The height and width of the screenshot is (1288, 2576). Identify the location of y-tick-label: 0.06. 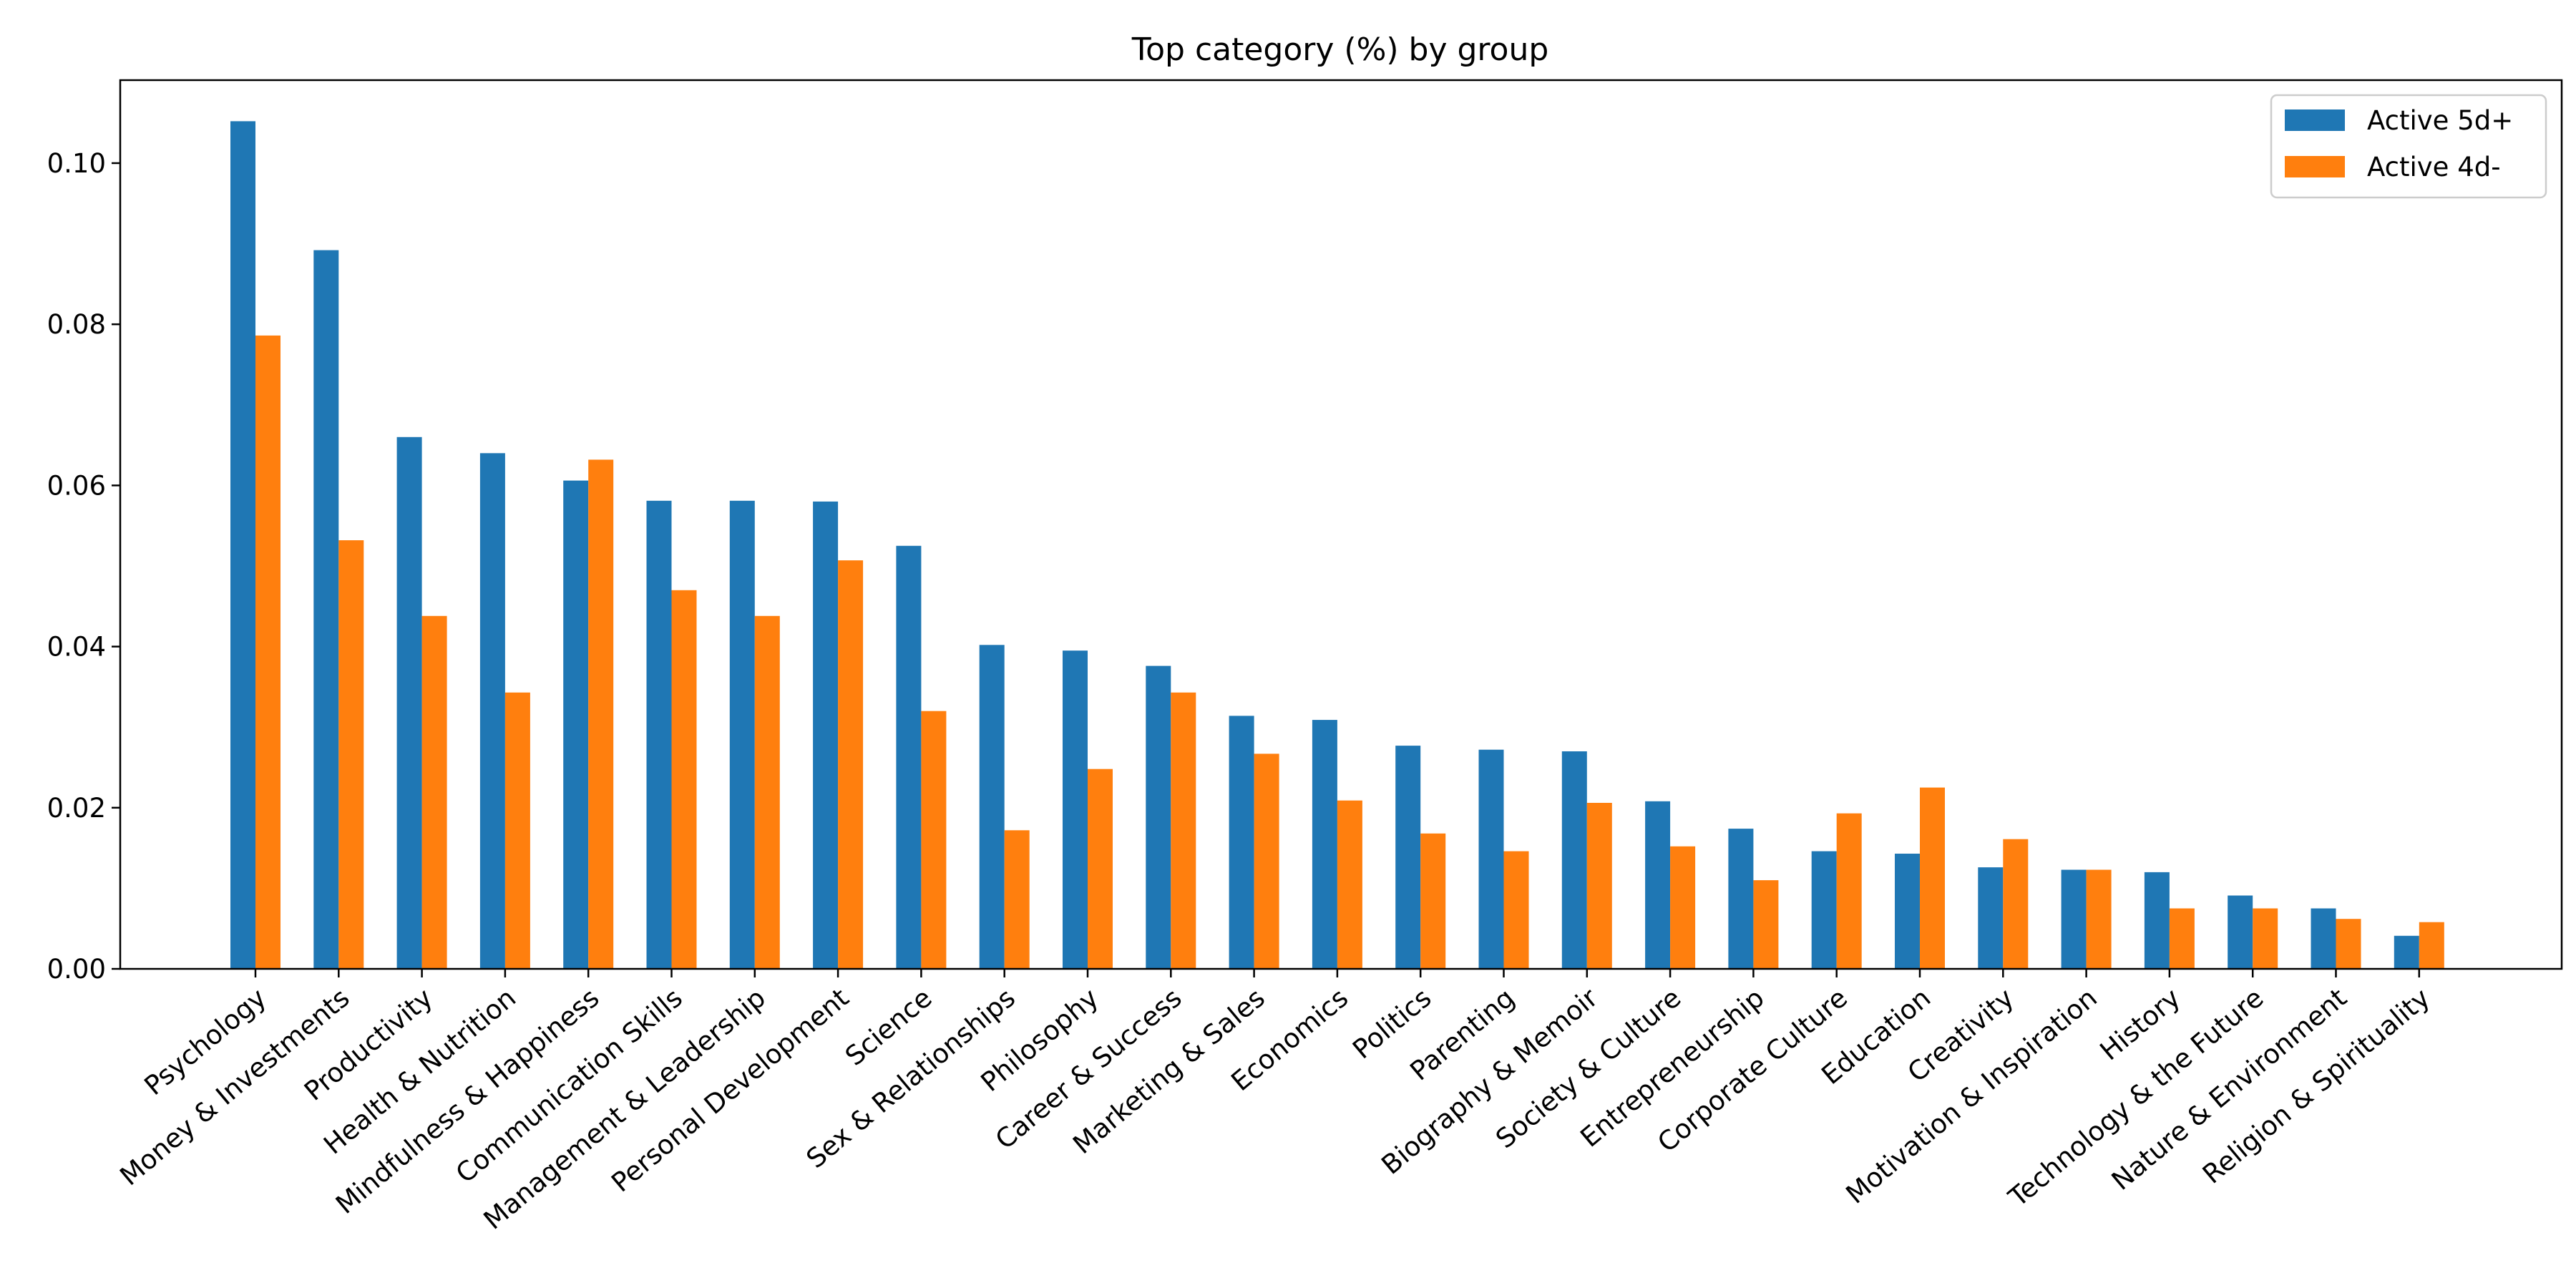
(76, 485).